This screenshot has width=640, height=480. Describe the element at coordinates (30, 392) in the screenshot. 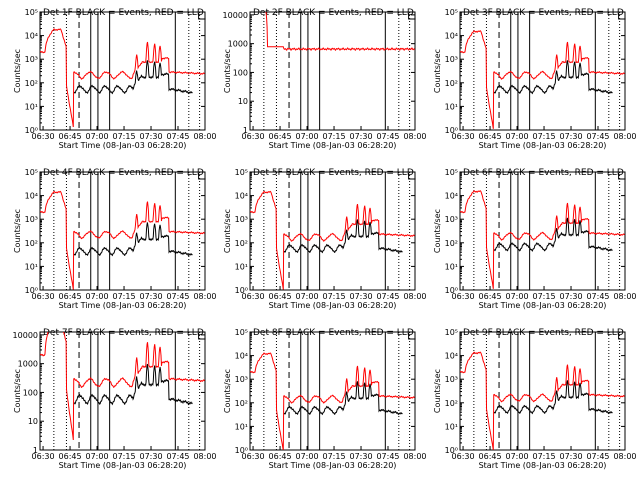

I see `y-tick-label: 100` at that location.